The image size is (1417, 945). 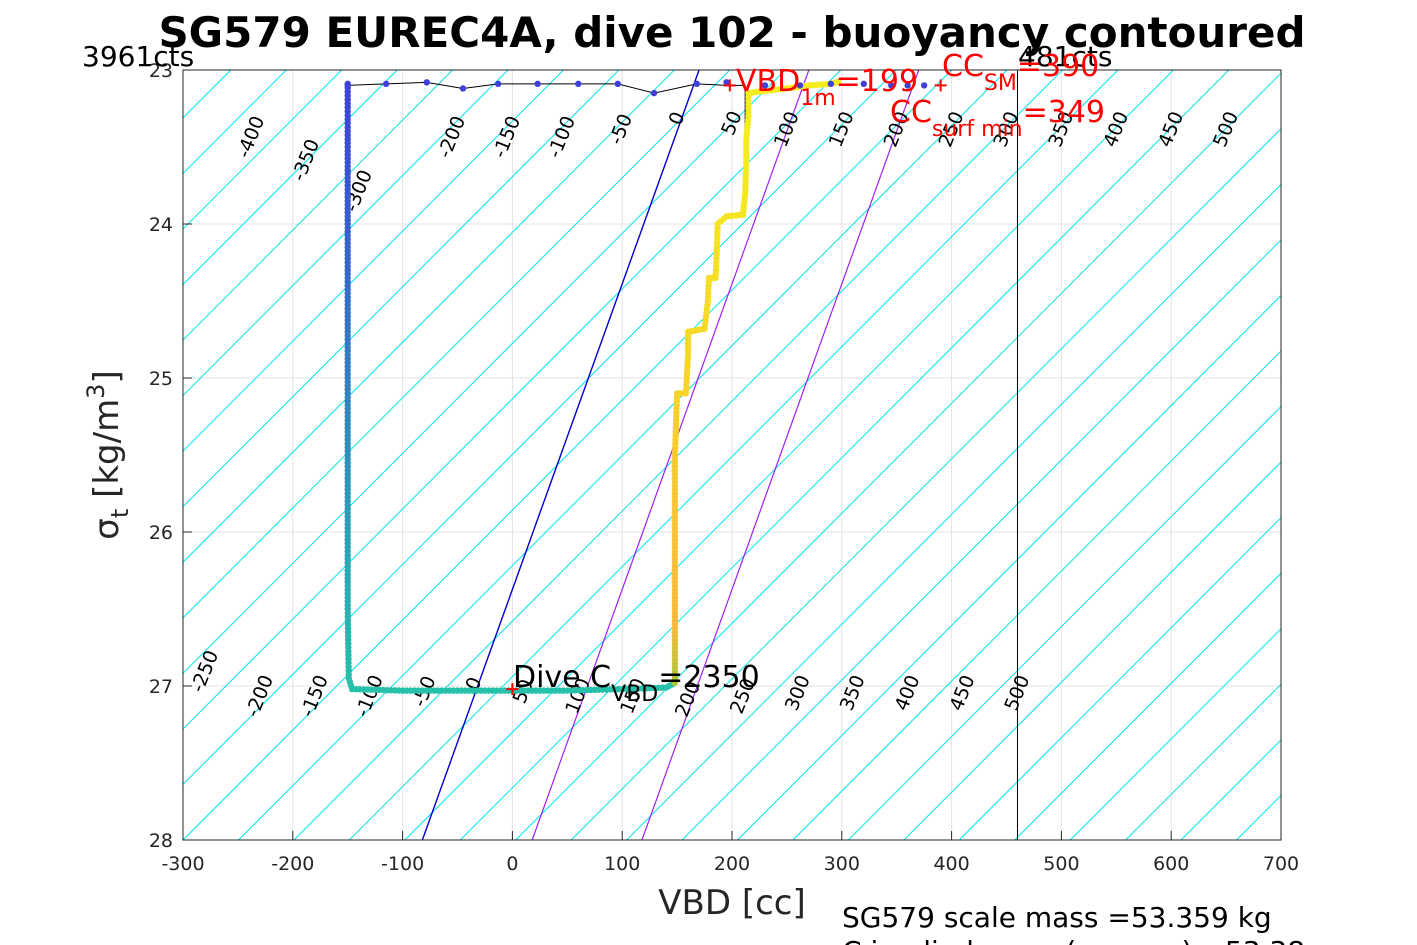 What do you see at coordinates (138, 56) in the screenshot?
I see `top-left-count: 3961cts` at bounding box center [138, 56].